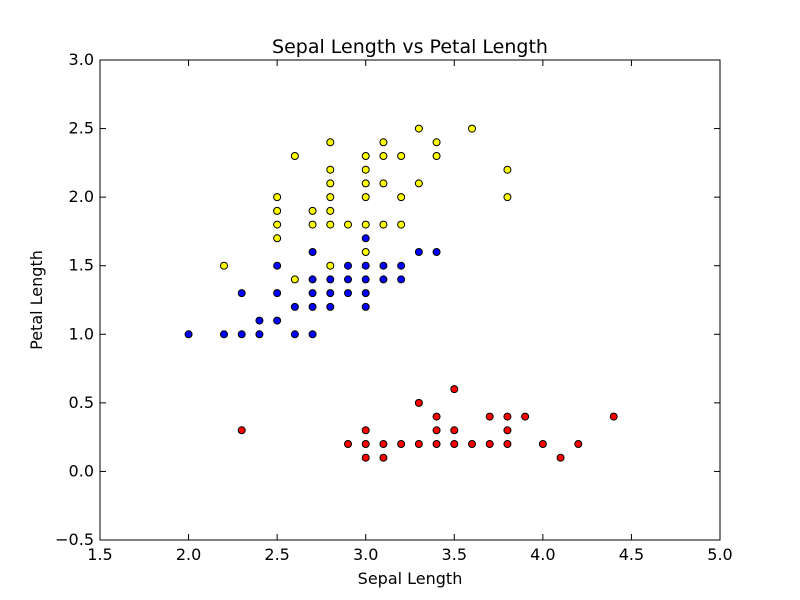 The height and width of the screenshot is (600, 800). What do you see at coordinates (365, 554) in the screenshot?
I see `x-tick-label: 3.0` at bounding box center [365, 554].